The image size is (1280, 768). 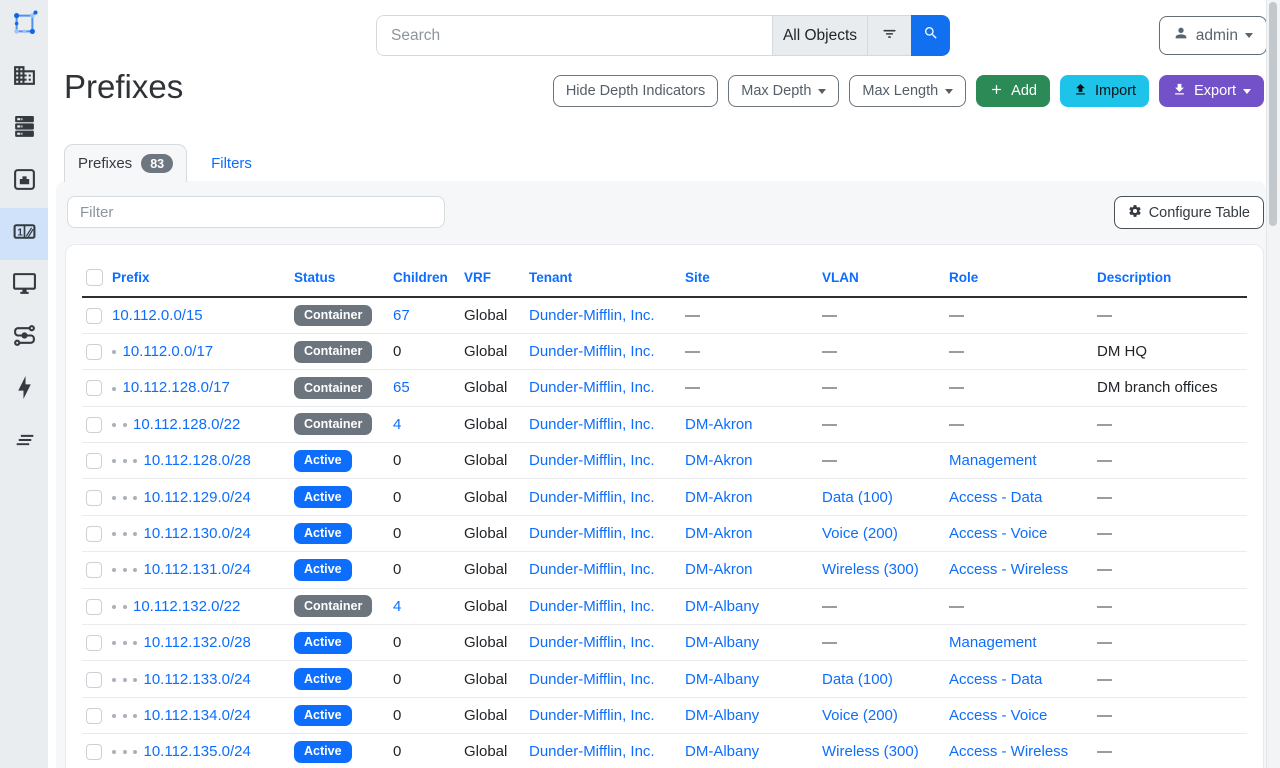 I want to click on sidebar-item-power, so click(x=24, y=390).